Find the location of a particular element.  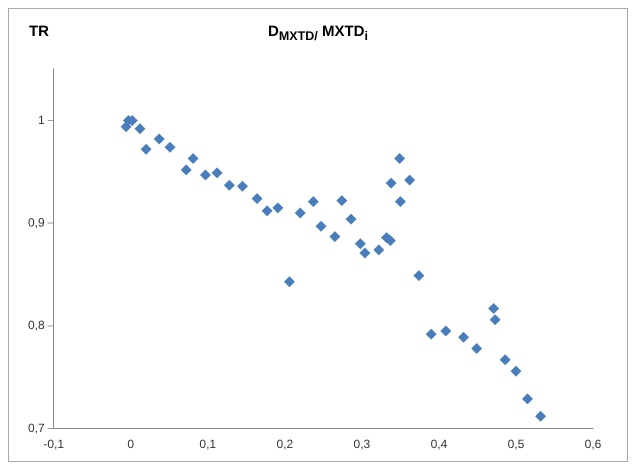

x-tick-label: 0,4 is located at coordinates (439, 444).